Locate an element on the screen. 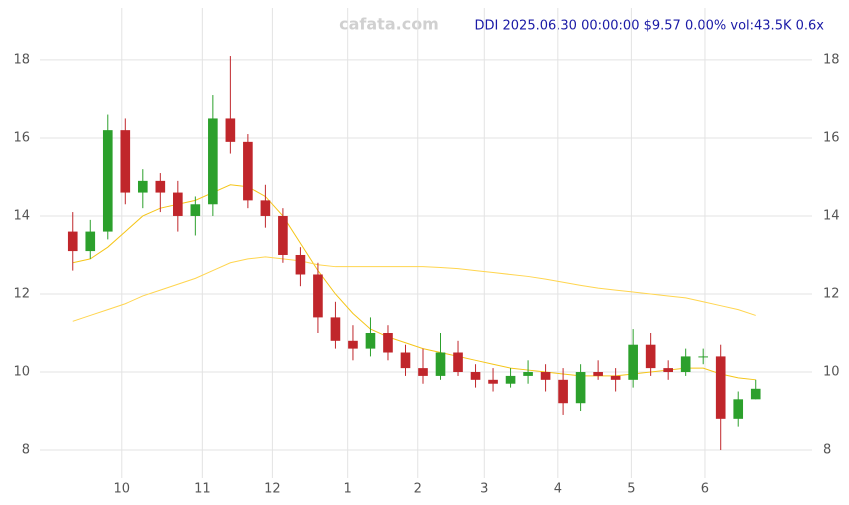  x-tick-label: 12 is located at coordinates (272, 489).